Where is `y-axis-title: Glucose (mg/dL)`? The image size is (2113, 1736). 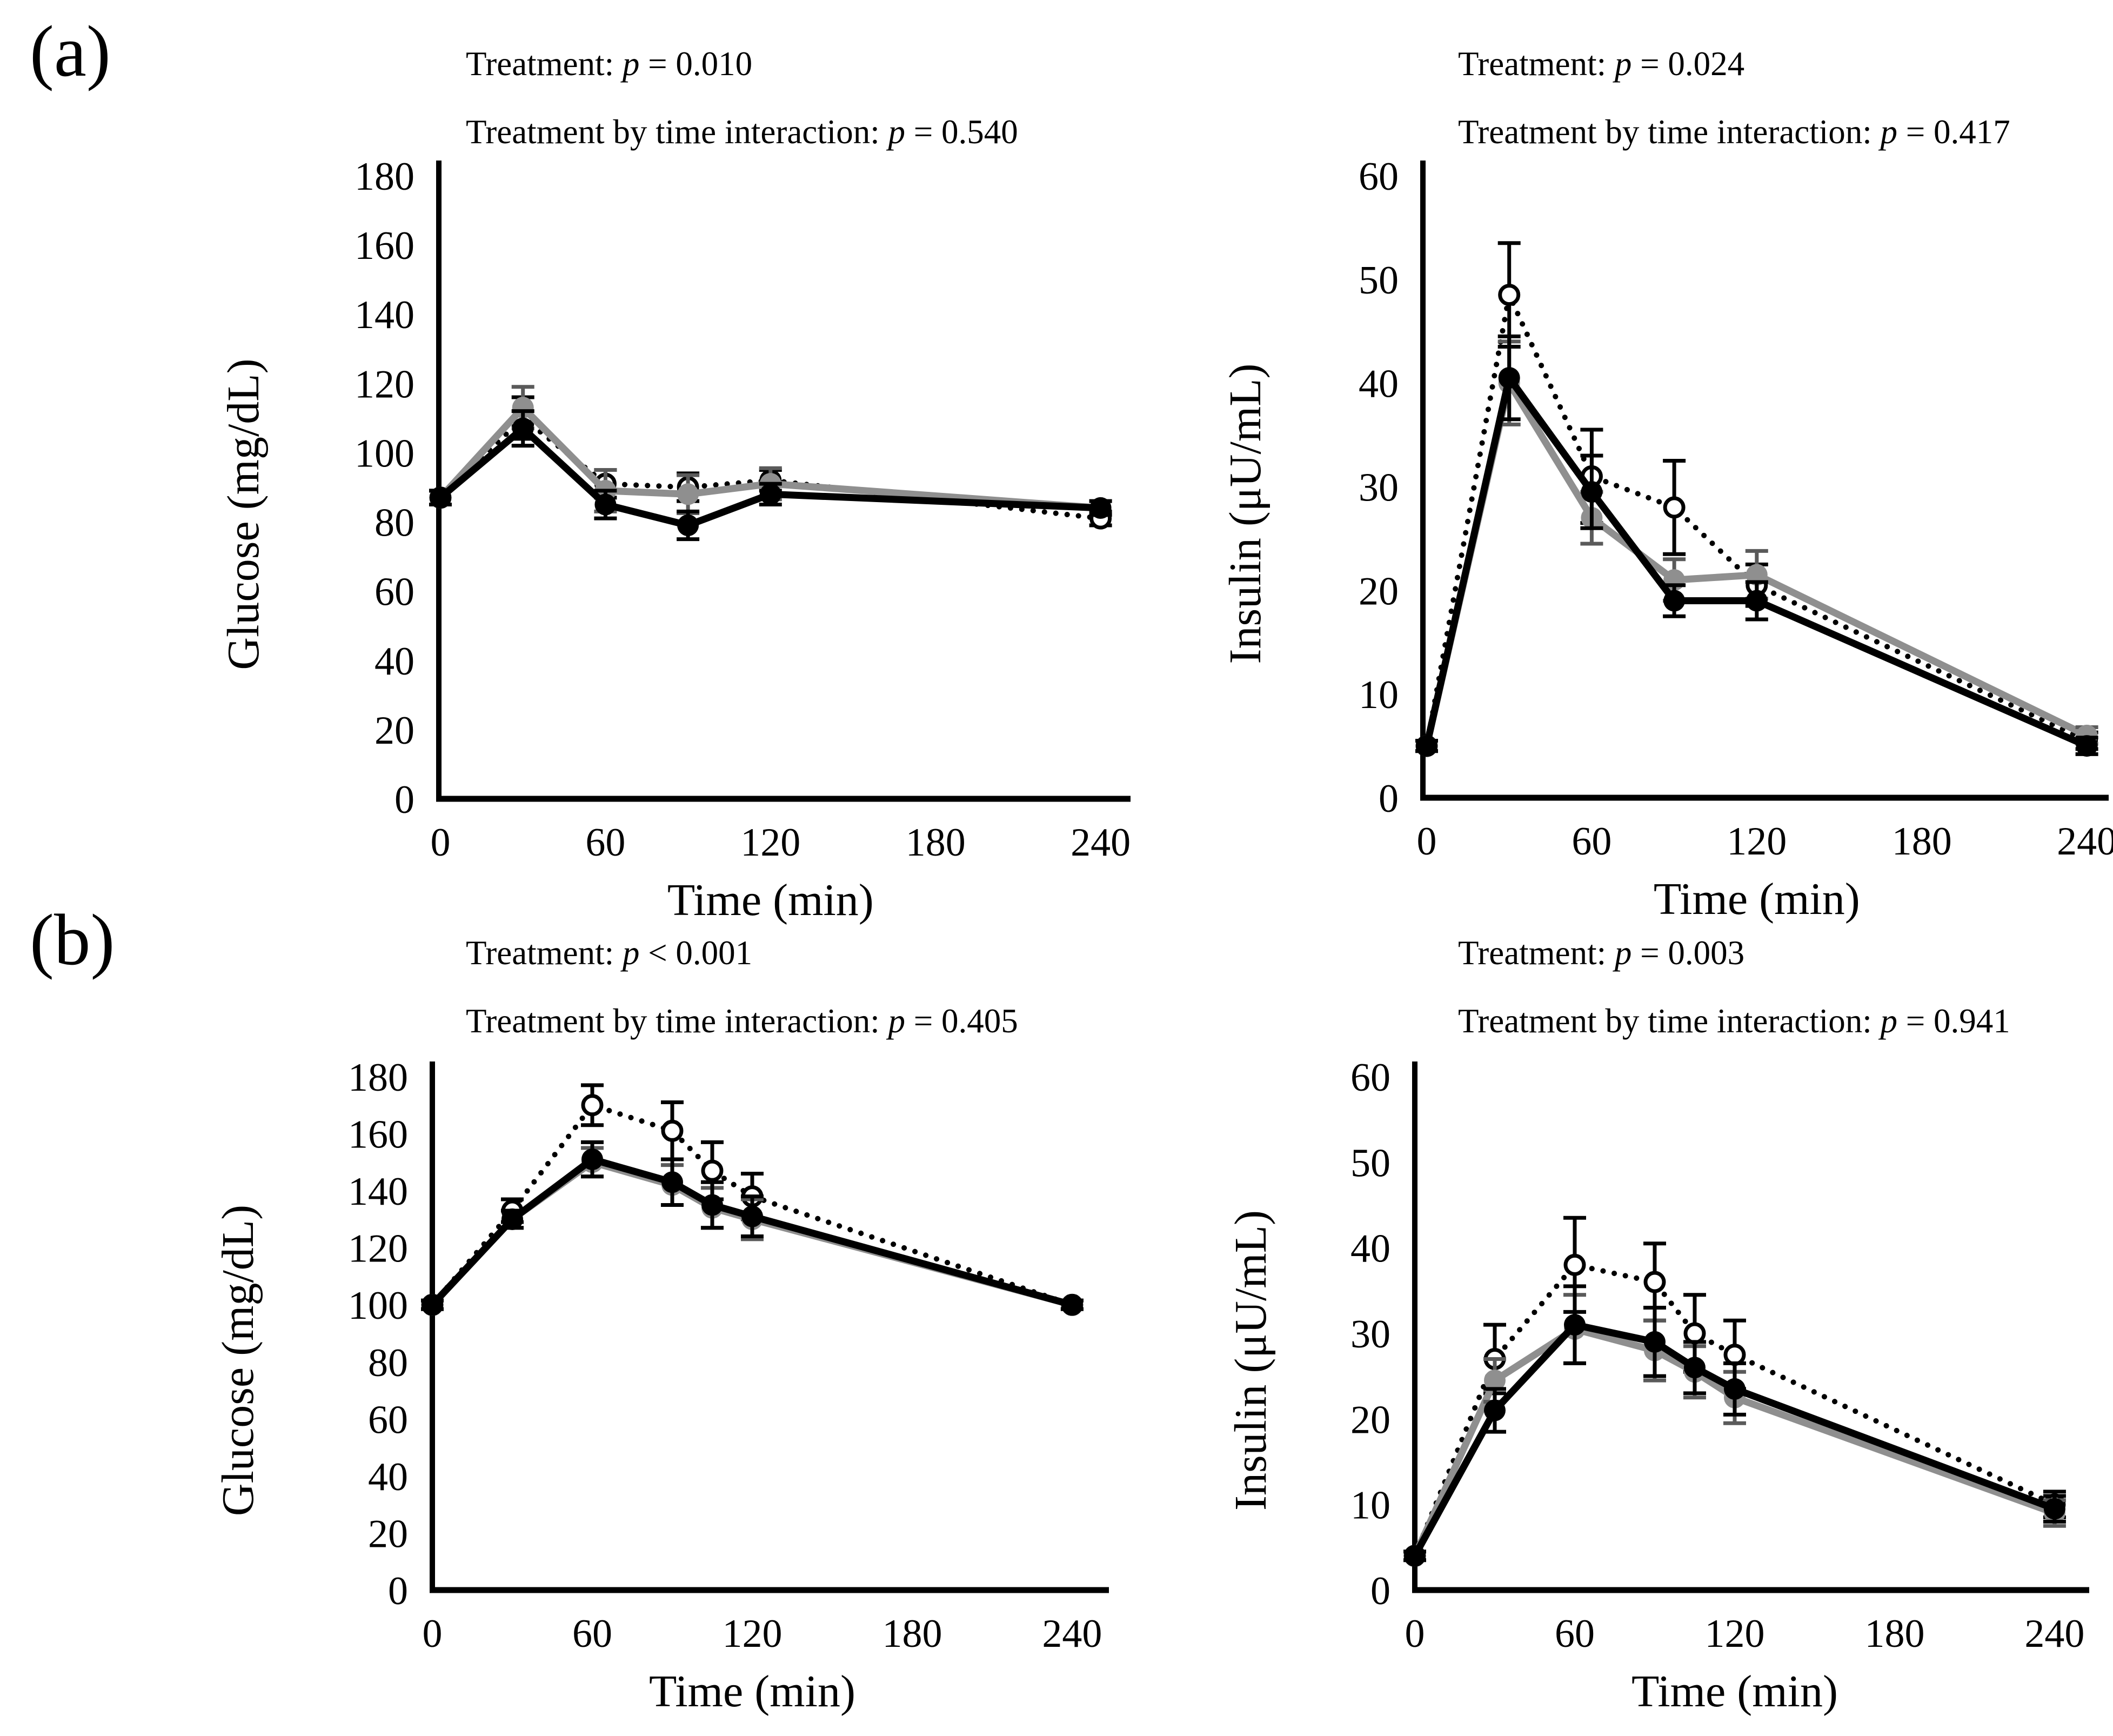 y-axis-title: Glucose (mg/dL) is located at coordinates (243, 514).